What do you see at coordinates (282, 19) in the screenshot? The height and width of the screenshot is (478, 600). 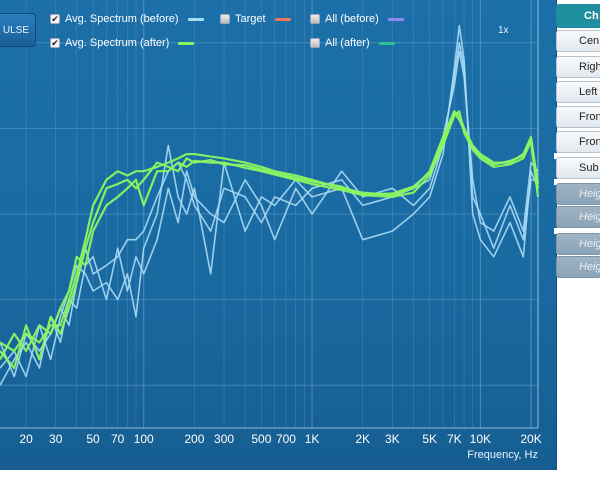 I see `target-swatch` at bounding box center [282, 19].